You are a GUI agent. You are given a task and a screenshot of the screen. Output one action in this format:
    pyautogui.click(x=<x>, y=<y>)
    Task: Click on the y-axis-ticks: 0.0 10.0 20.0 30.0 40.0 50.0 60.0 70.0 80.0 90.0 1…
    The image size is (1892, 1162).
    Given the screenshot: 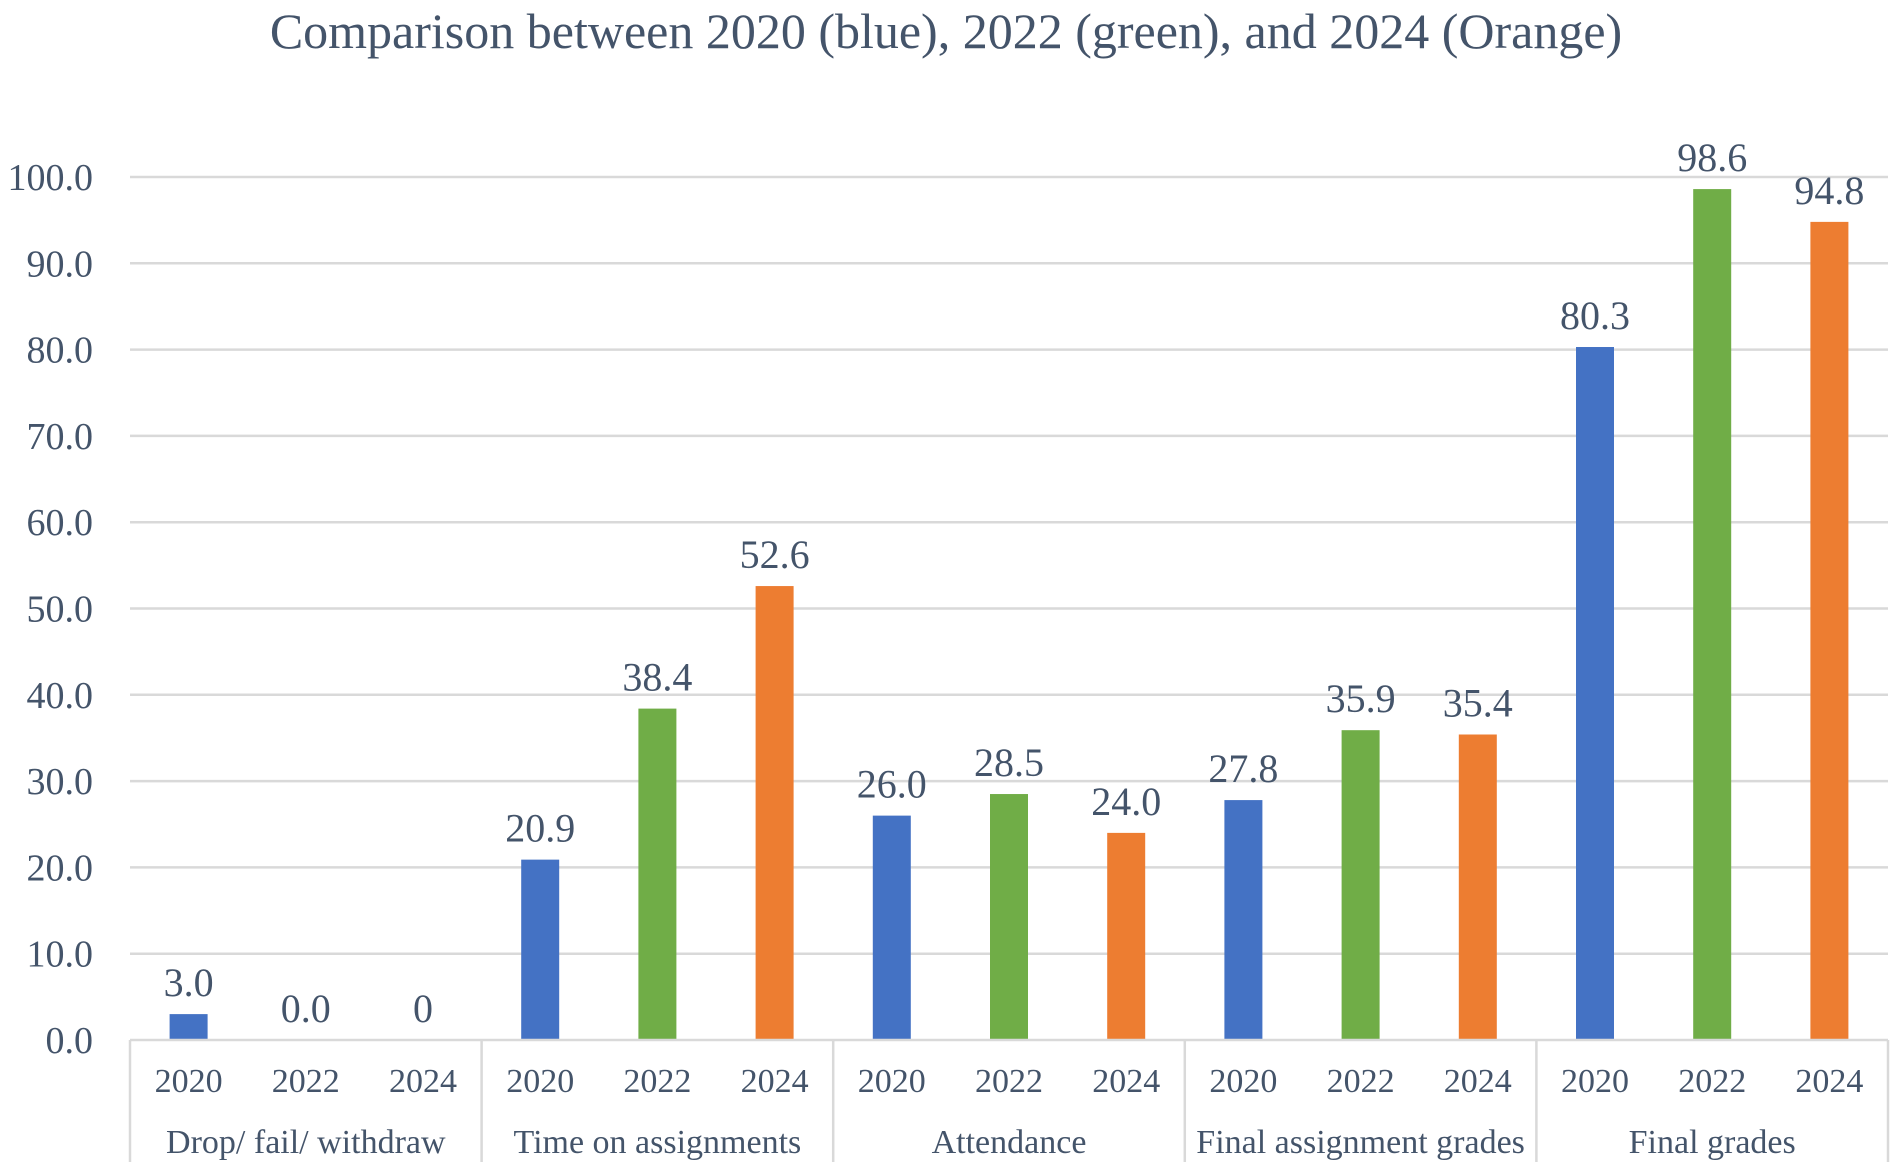 What is the action you would take?
    pyautogui.click(x=51, y=609)
    